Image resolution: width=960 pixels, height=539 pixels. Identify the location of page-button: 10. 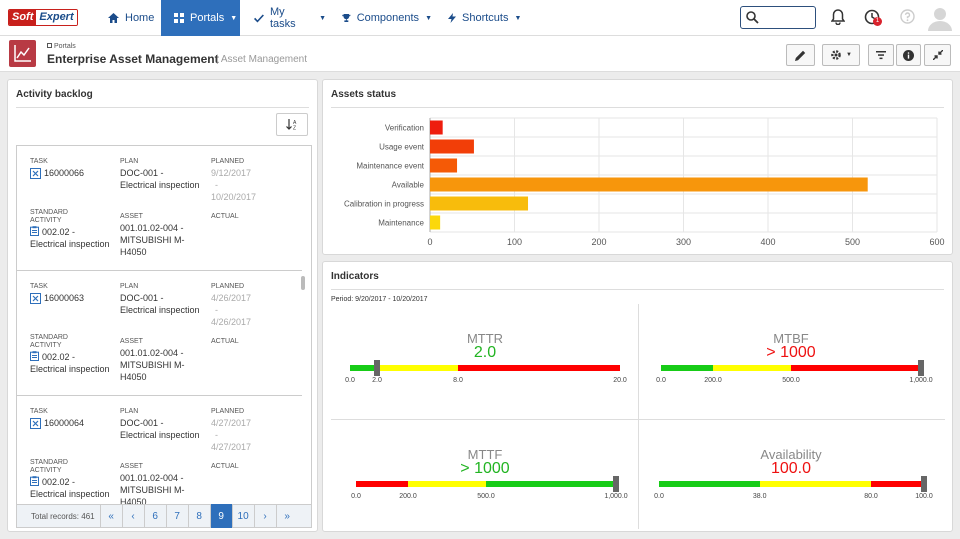
(242, 516).